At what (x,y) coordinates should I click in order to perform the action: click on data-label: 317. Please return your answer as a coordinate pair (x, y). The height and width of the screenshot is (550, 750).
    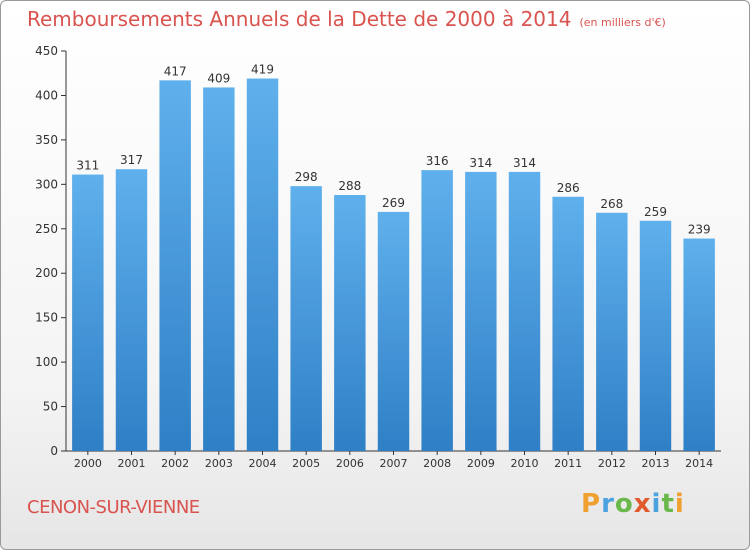
    Looking at the image, I should click on (131, 160).